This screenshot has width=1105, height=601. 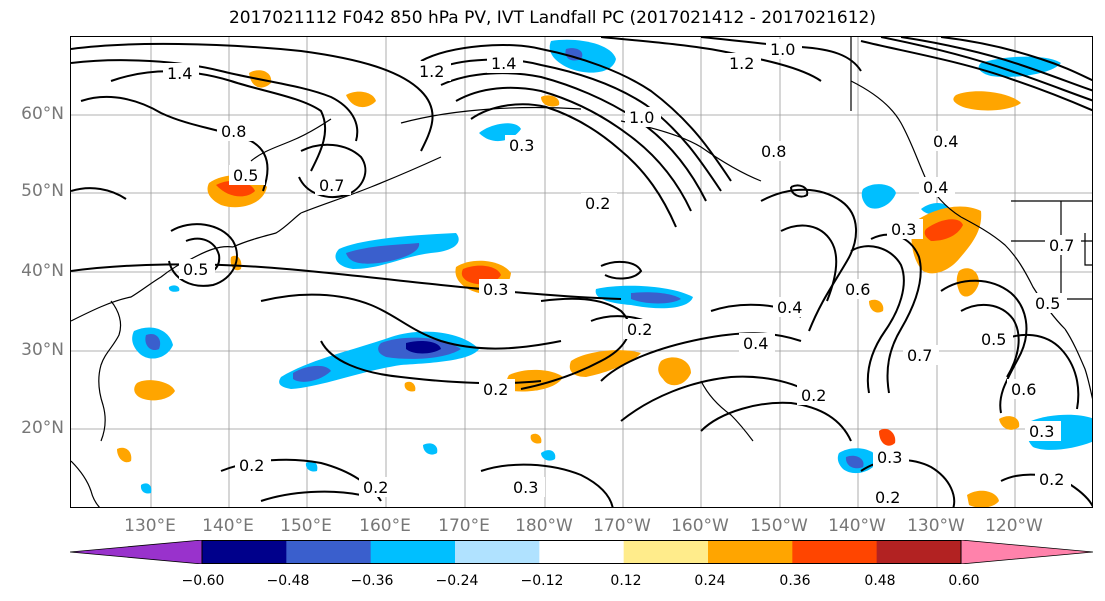 What do you see at coordinates (710, 581) in the screenshot?
I see `colorbar-tick-label: 0.24` at bounding box center [710, 581].